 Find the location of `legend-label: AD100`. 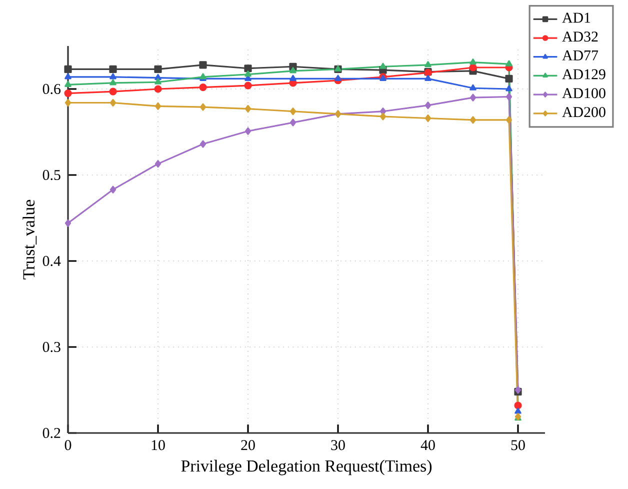

legend-label: AD100 is located at coordinates (584, 93).